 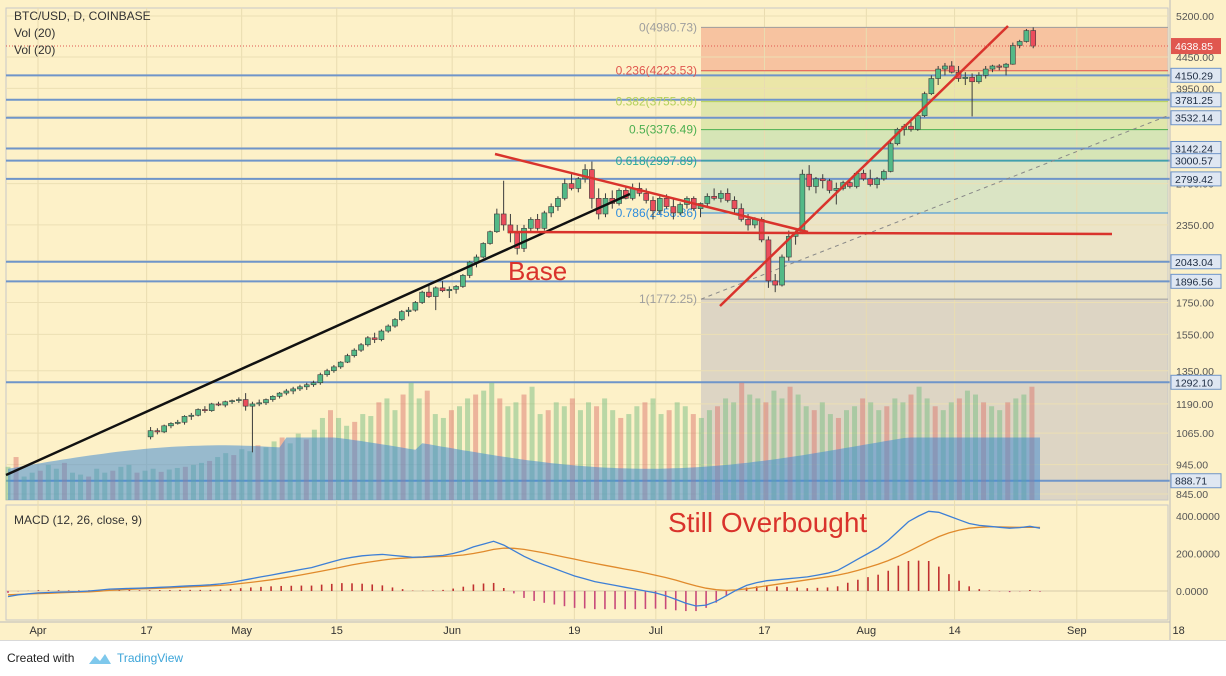 What do you see at coordinates (241, 631) in the screenshot?
I see `time-axis-label: May` at bounding box center [241, 631].